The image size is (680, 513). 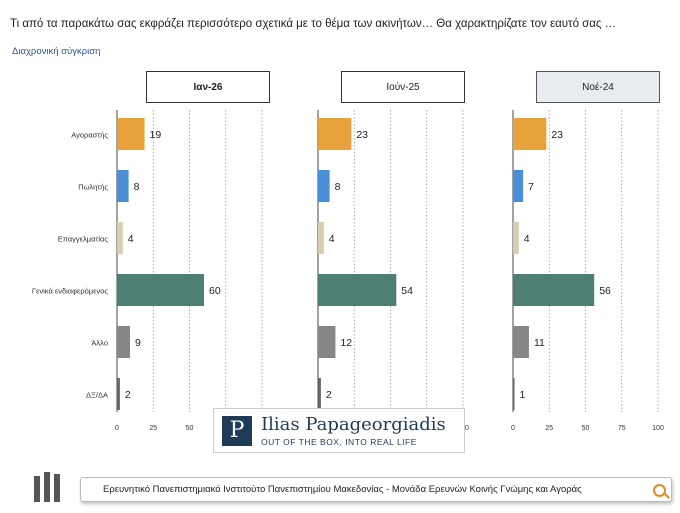 I want to click on panel-title-2: Ιούν-25, so click(x=403, y=87).